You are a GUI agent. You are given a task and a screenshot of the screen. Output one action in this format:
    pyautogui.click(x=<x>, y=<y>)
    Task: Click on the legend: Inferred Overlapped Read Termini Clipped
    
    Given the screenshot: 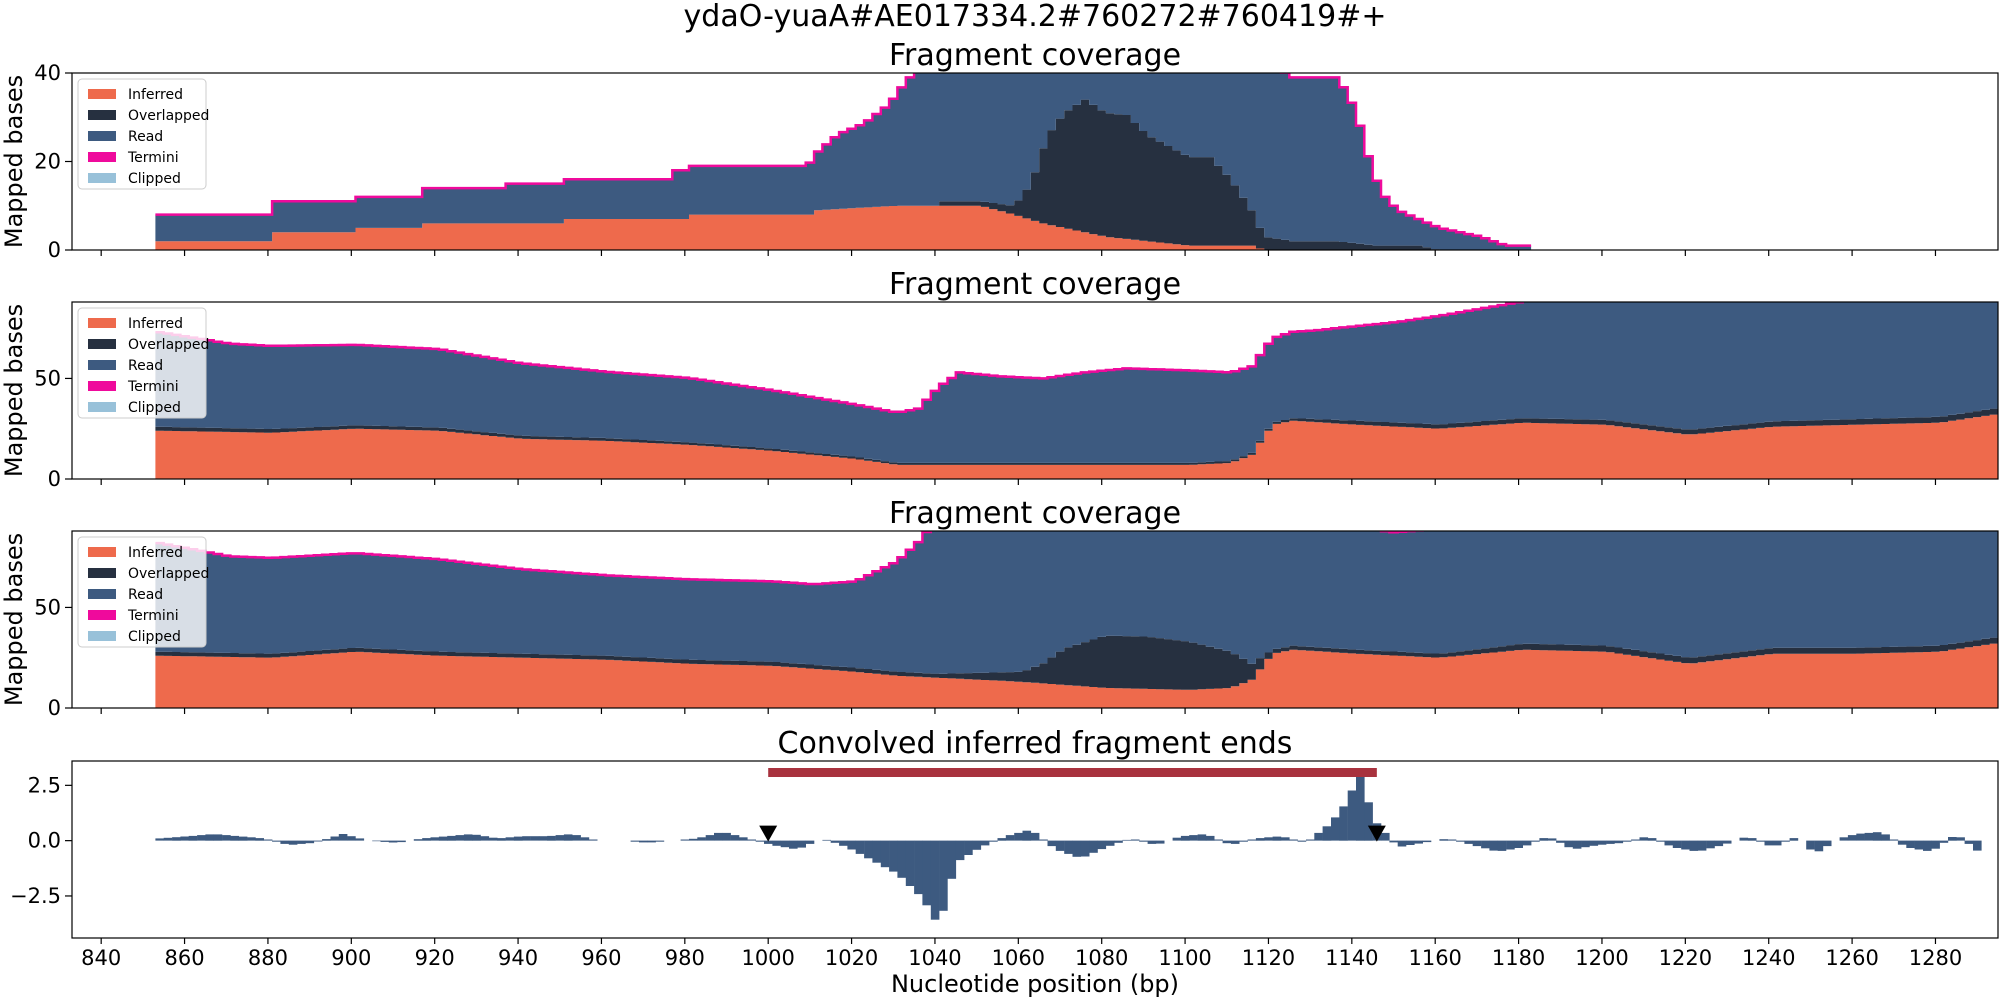 What is the action you would take?
    pyautogui.click(x=143, y=134)
    